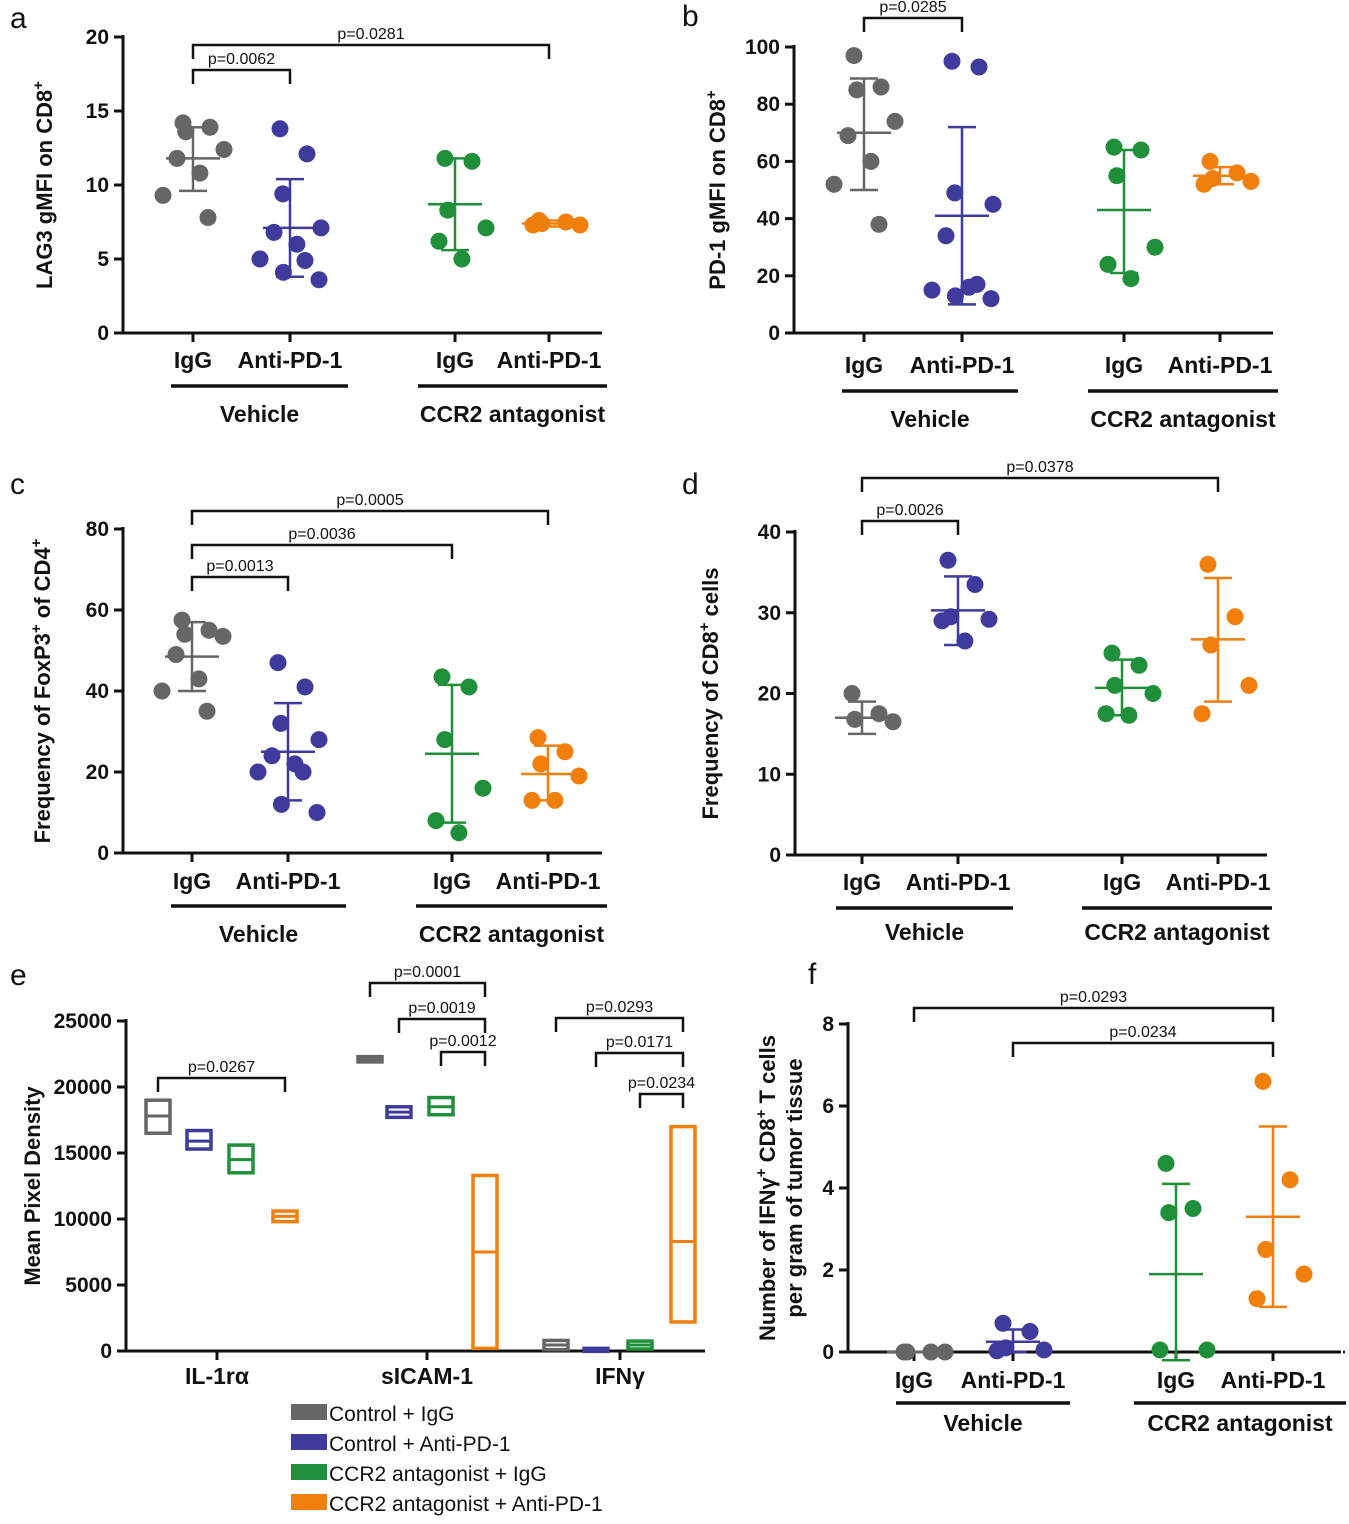 Image resolution: width=1349 pixels, height=1524 pixels. I want to click on pvalue-label: p=0.0019, so click(441, 1008).